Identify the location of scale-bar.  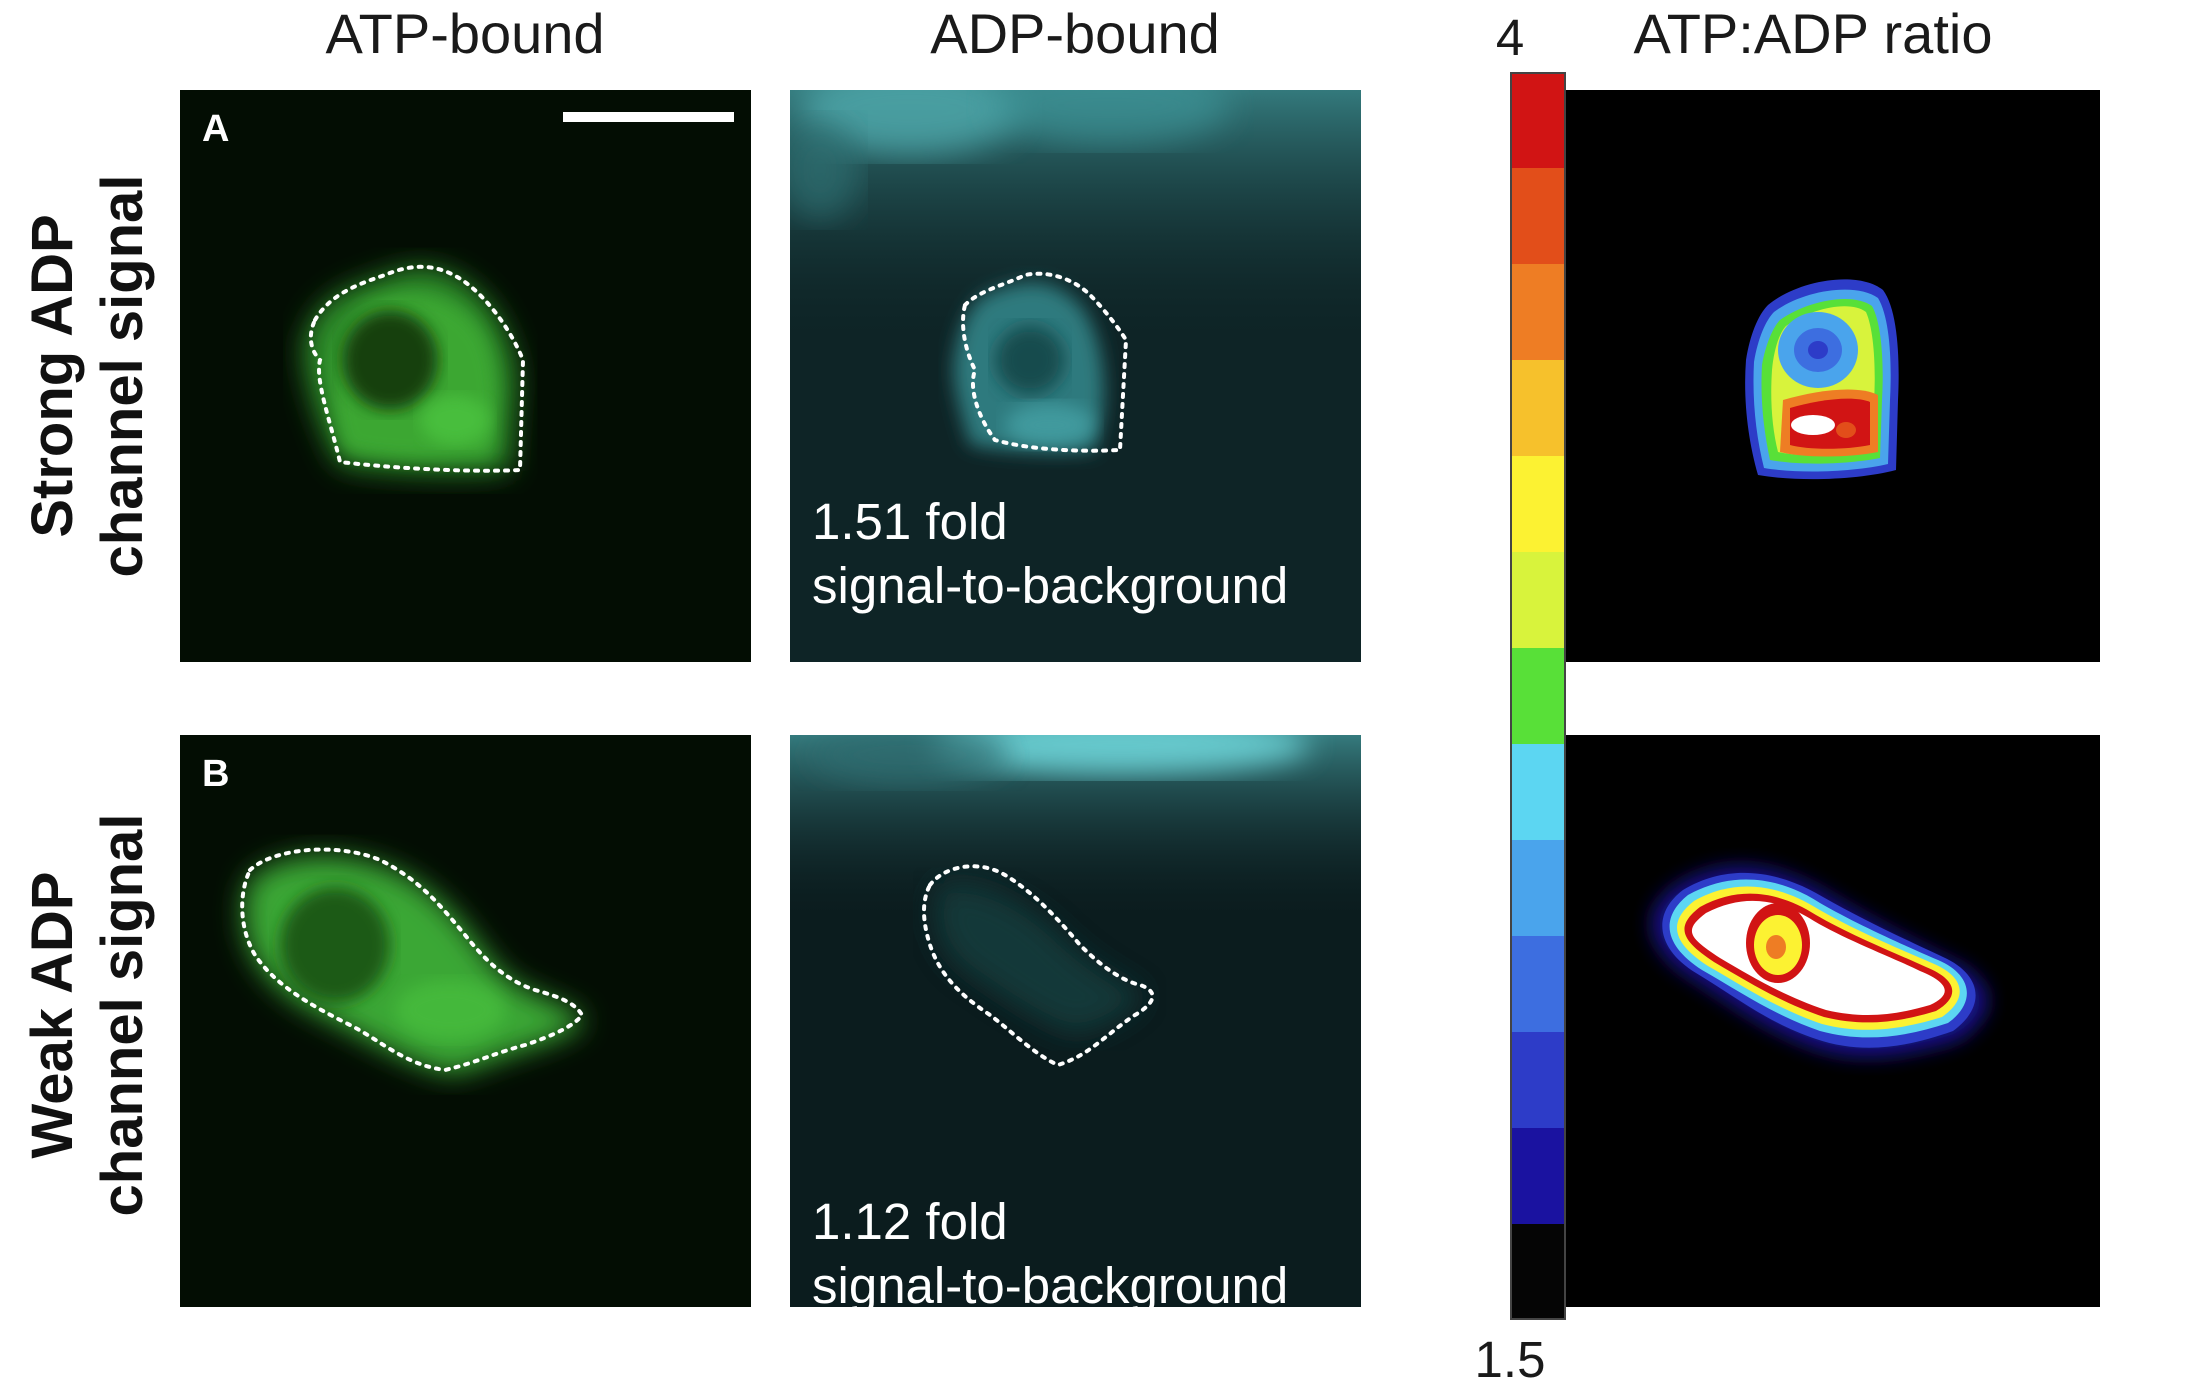
(648, 117).